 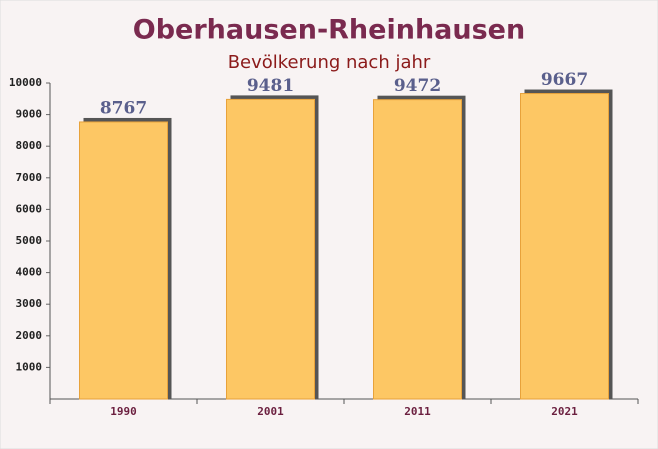 I want to click on value-label: 9667, so click(x=564, y=80).